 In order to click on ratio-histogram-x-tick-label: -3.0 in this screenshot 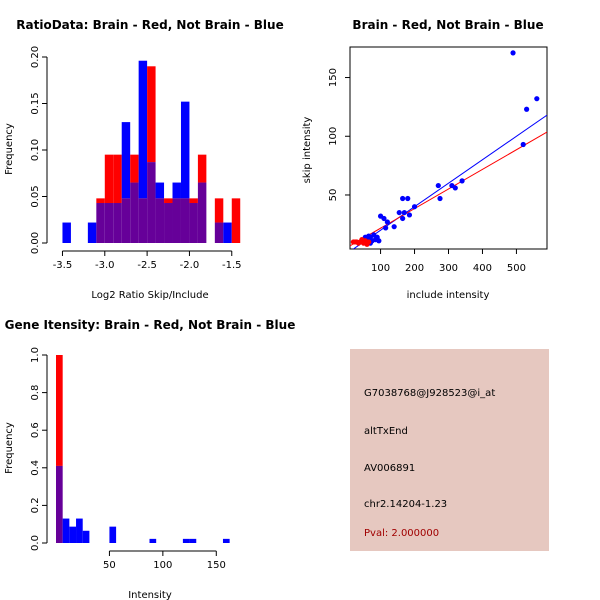, I will do `click(105, 265)`.